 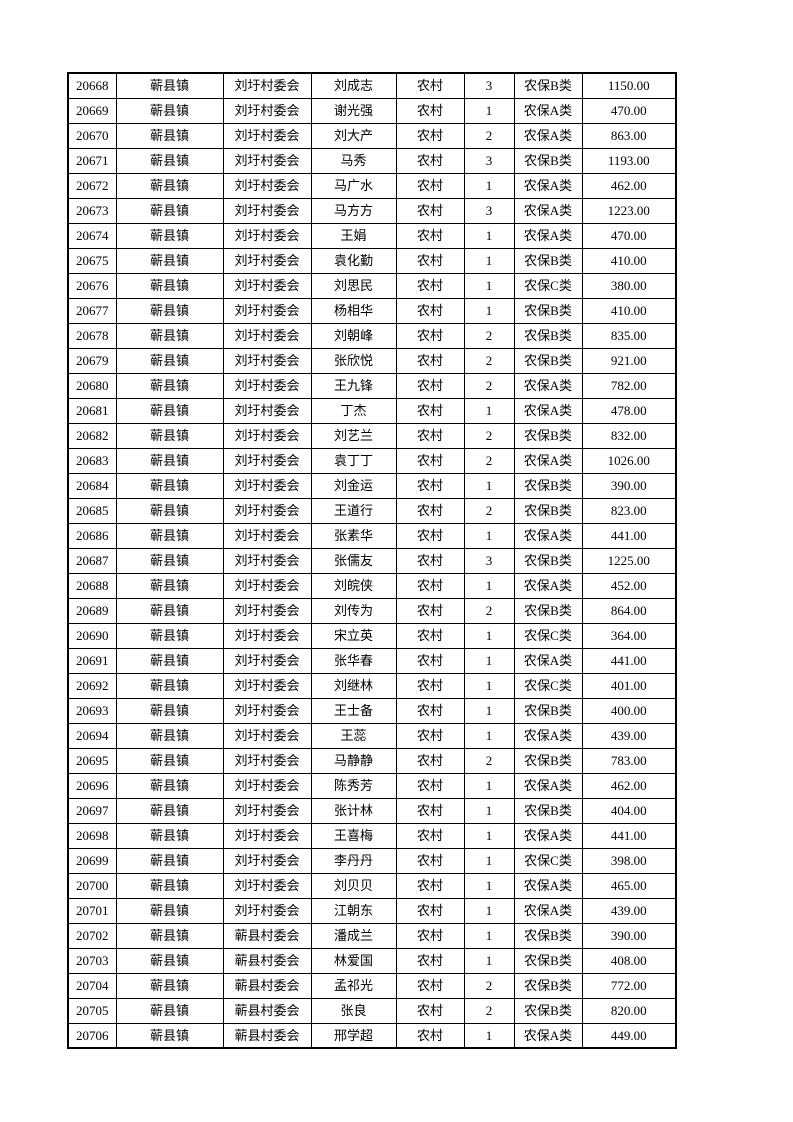 I want to click on table-row: 20689 蕲县镇 刘圩村委会 刘传为 农村 2 农保B类 864.00, so click(x=372, y=610).